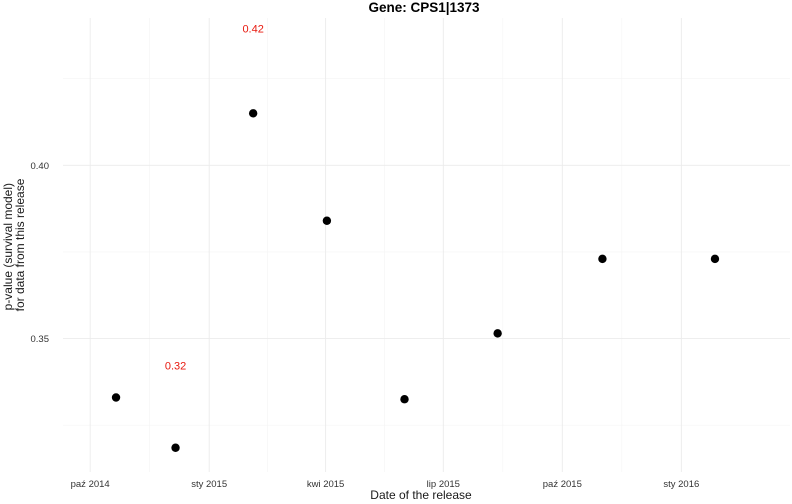 This screenshot has width=792, height=504. I want to click on chart-title: Gene: CPS1|1373, so click(424, 7).